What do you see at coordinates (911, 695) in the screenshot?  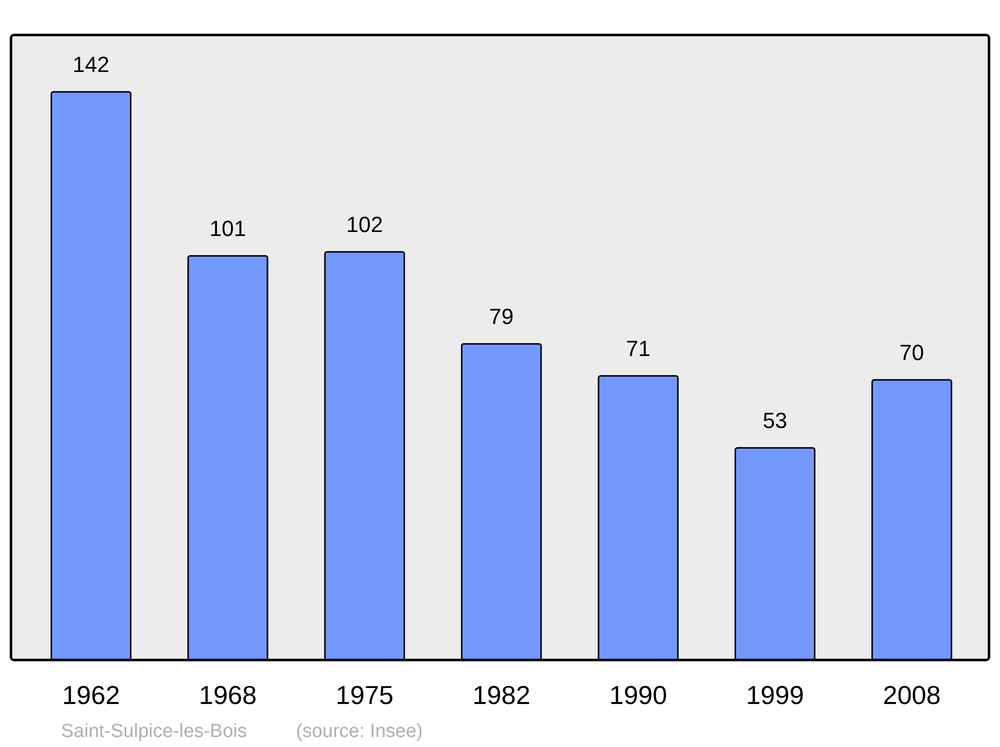 I see `x-tick-label: 2008` at bounding box center [911, 695].